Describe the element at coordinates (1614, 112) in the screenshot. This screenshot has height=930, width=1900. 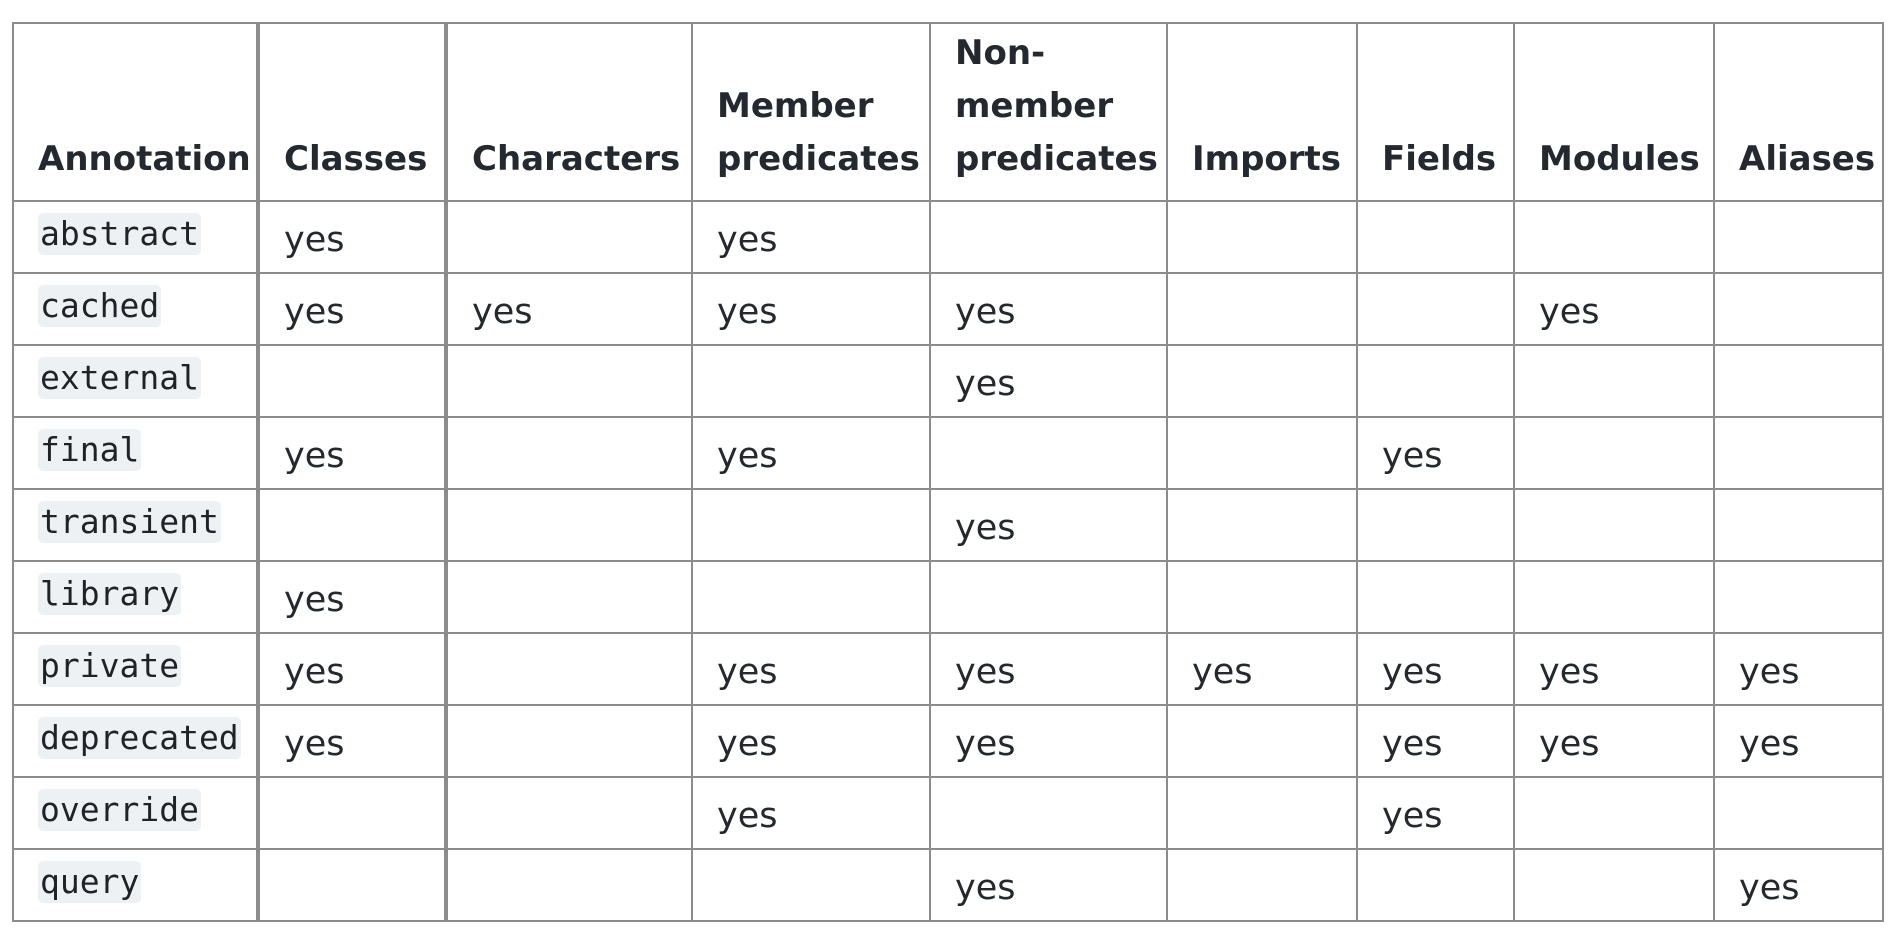
I see `column-header-modules: Modules` at that location.